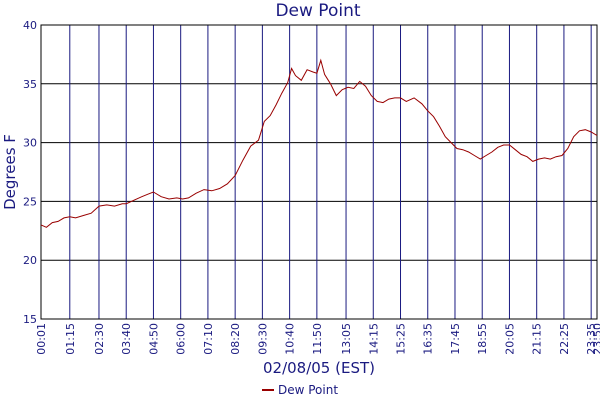  I want to click on x-tick-label: 08:20, so click(235, 339).